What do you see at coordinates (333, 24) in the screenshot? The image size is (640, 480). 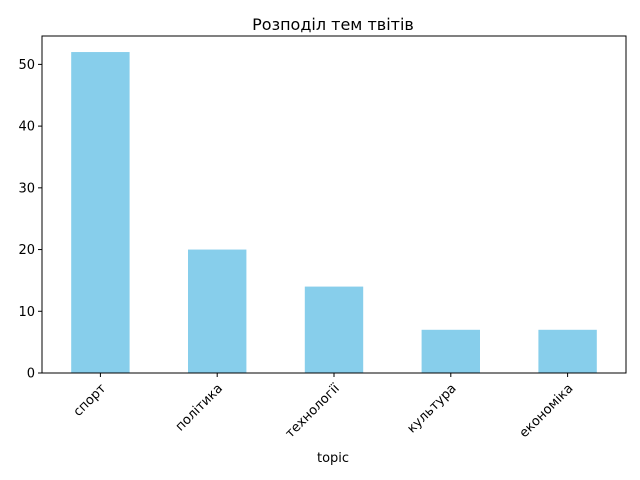 I see `chart-title: Розподіл тем твітів` at bounding box center [333, 24].